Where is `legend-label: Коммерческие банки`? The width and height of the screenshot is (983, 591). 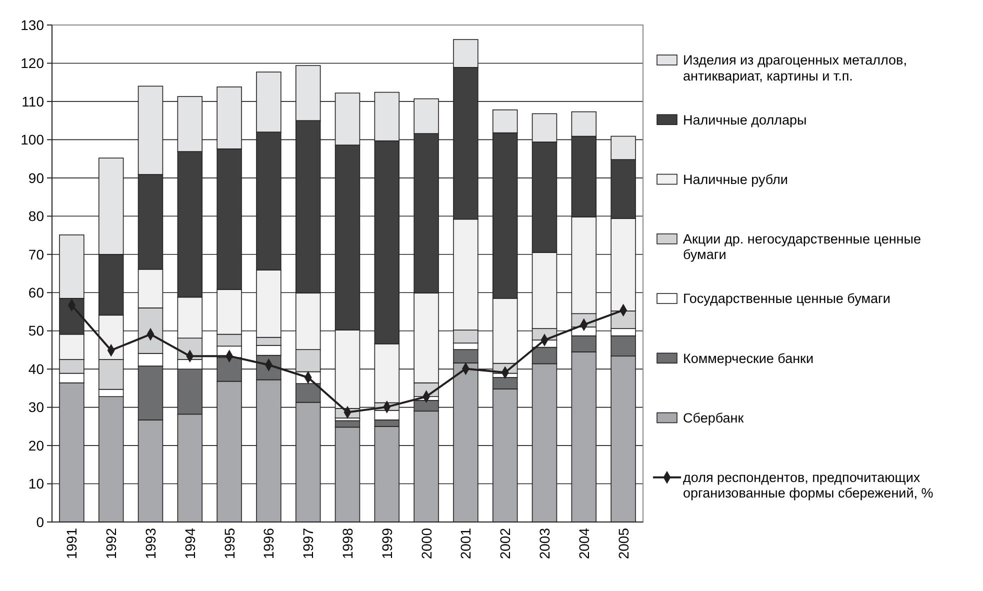 legend-label: Коммерческие банки is located at coordinates (748, 358).